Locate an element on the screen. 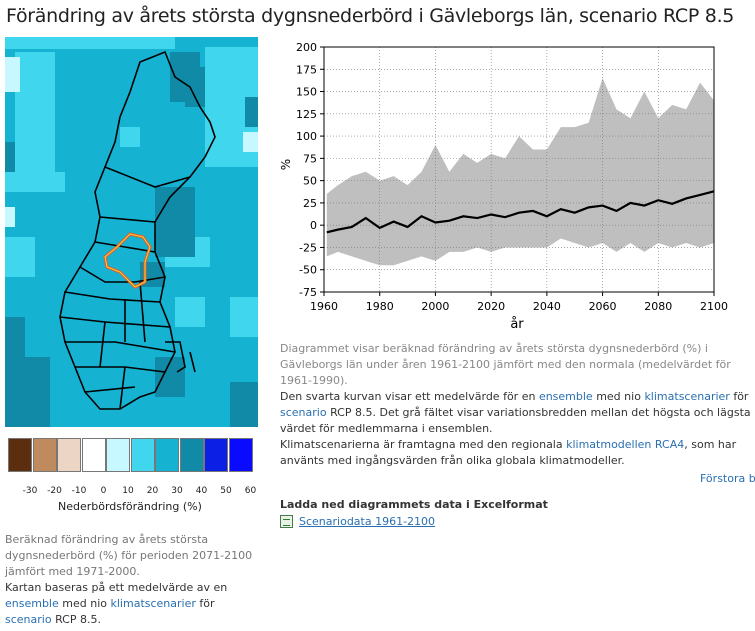  legend-tick-label: 0 is located at coordinates (103, 491).